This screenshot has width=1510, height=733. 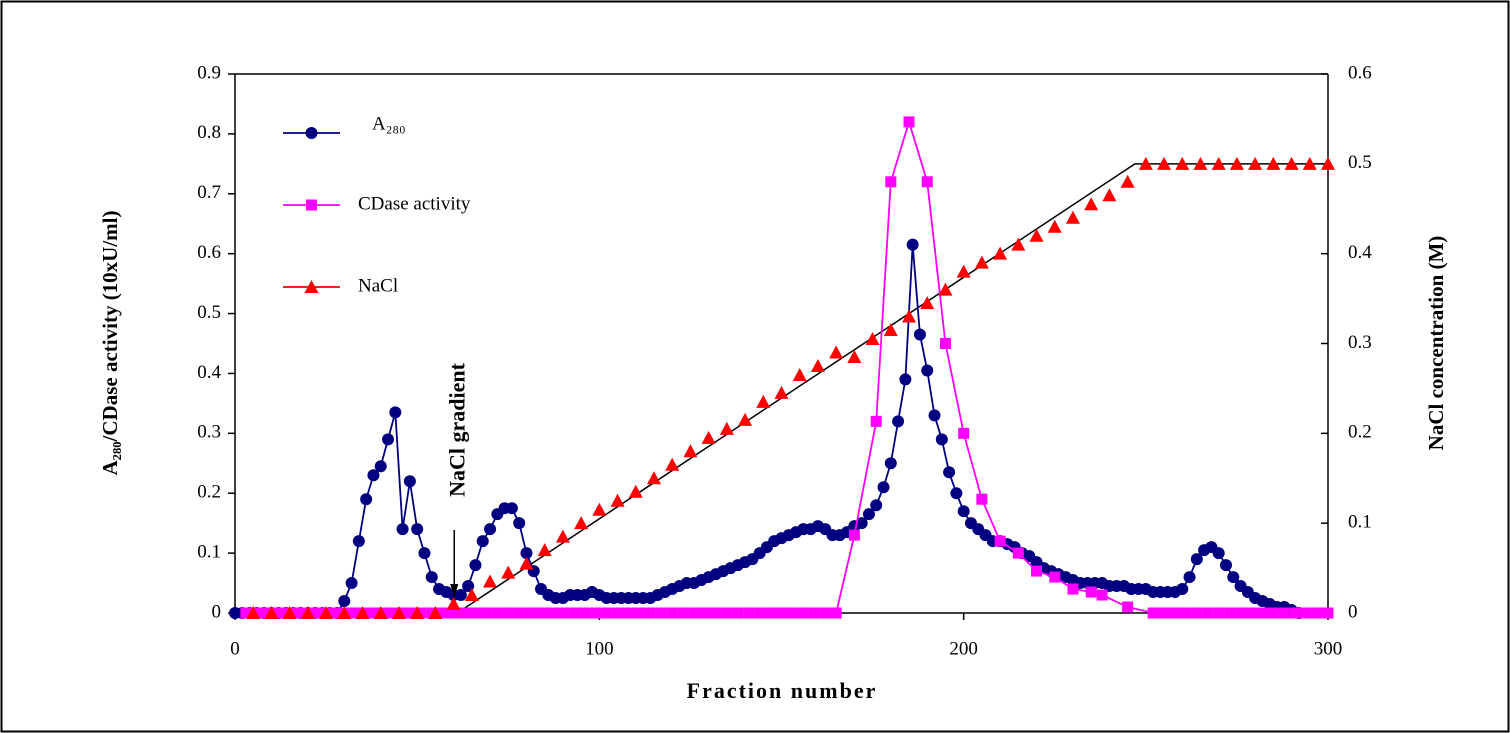 I want to click on y2-tick-label: 0.5, so click(x=1360, y=162).